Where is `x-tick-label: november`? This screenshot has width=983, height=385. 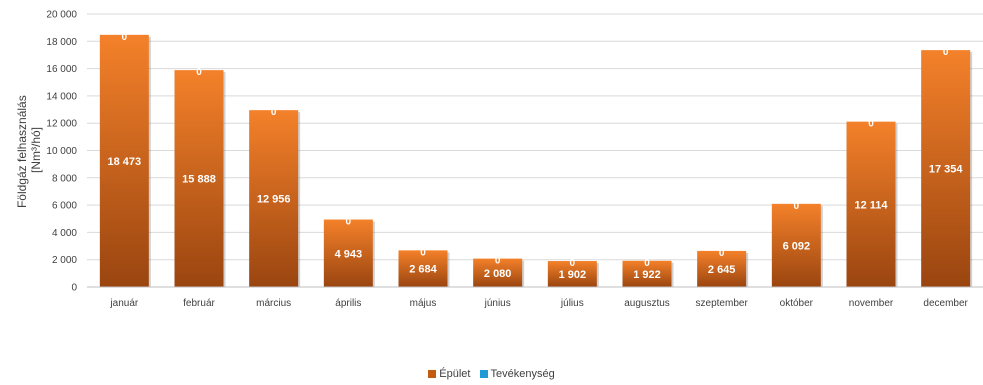 x-tick-label: november is located at coordinates (871, 303).